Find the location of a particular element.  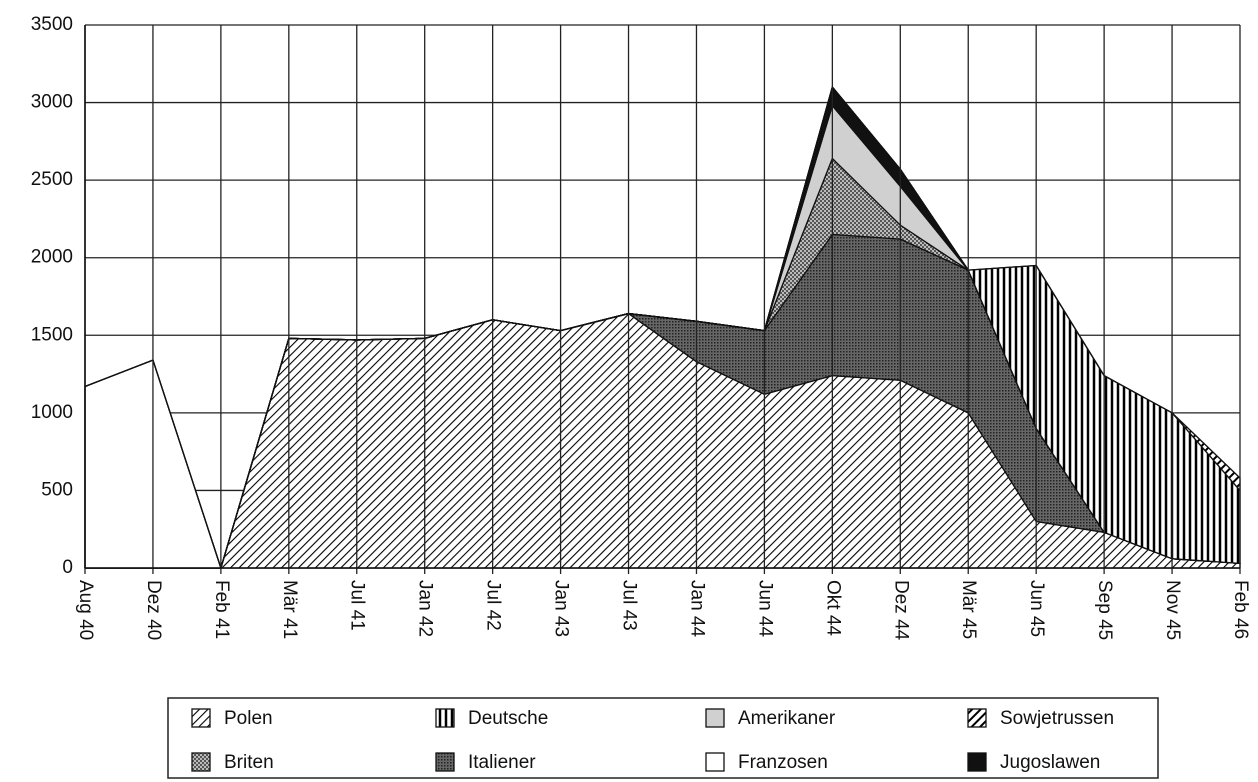

x-tick-label: Jul 42 is located at coordinates (493, 605).